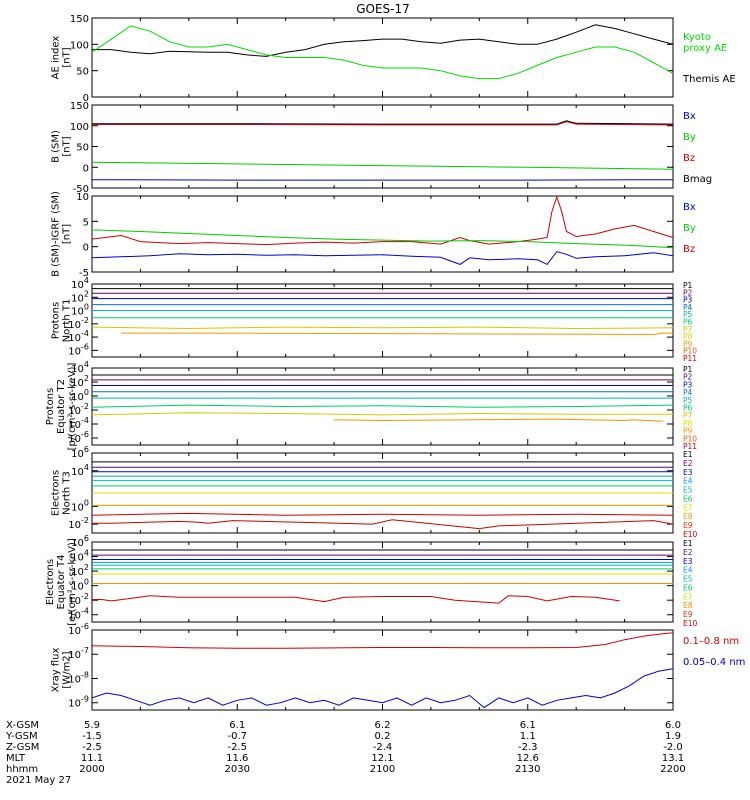 This screenshot has width=750, height=800. I want to click on legend-entry: By, so click(689, 228).